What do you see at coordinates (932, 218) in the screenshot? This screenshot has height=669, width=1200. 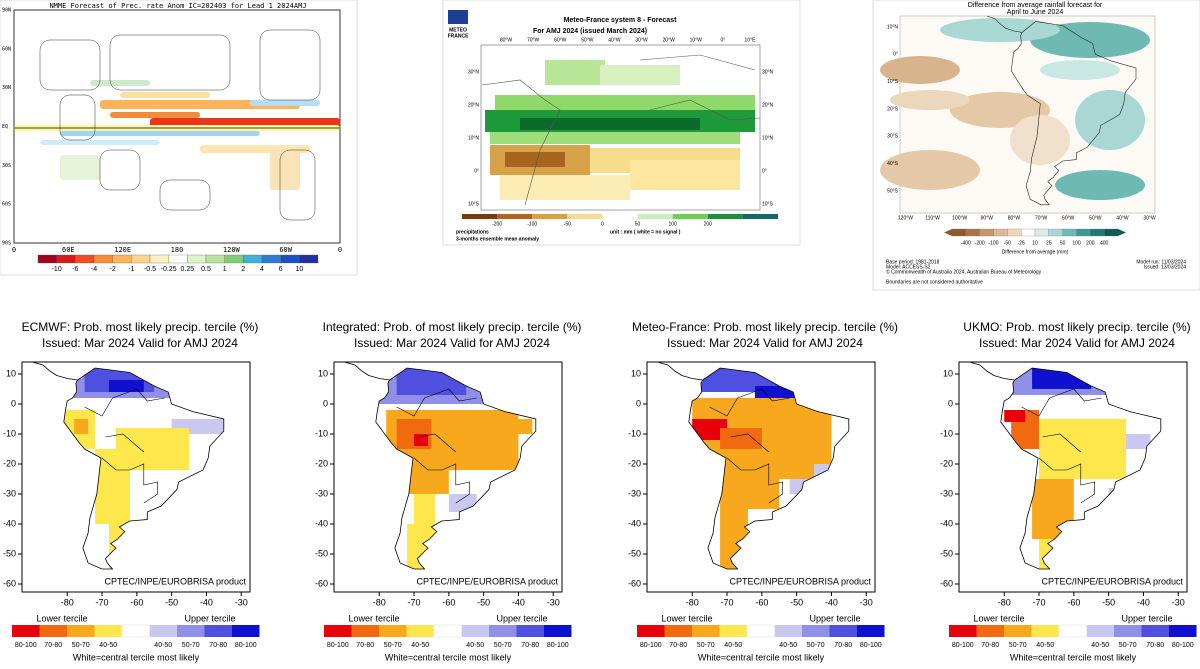 I see `lon-label: 110°W` at bounding box center [932, 218].